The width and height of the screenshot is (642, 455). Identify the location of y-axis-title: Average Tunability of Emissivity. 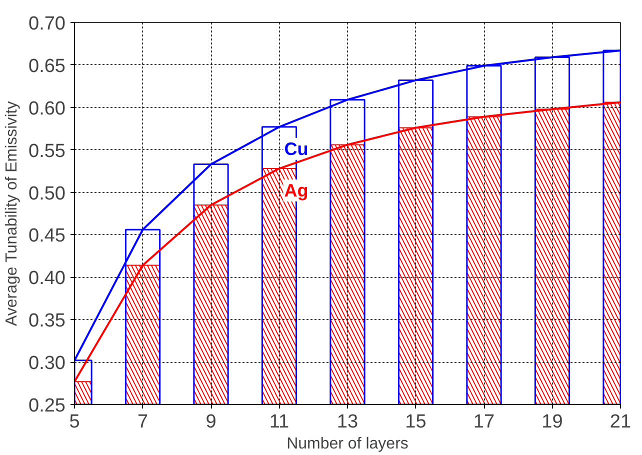
(12, 213).